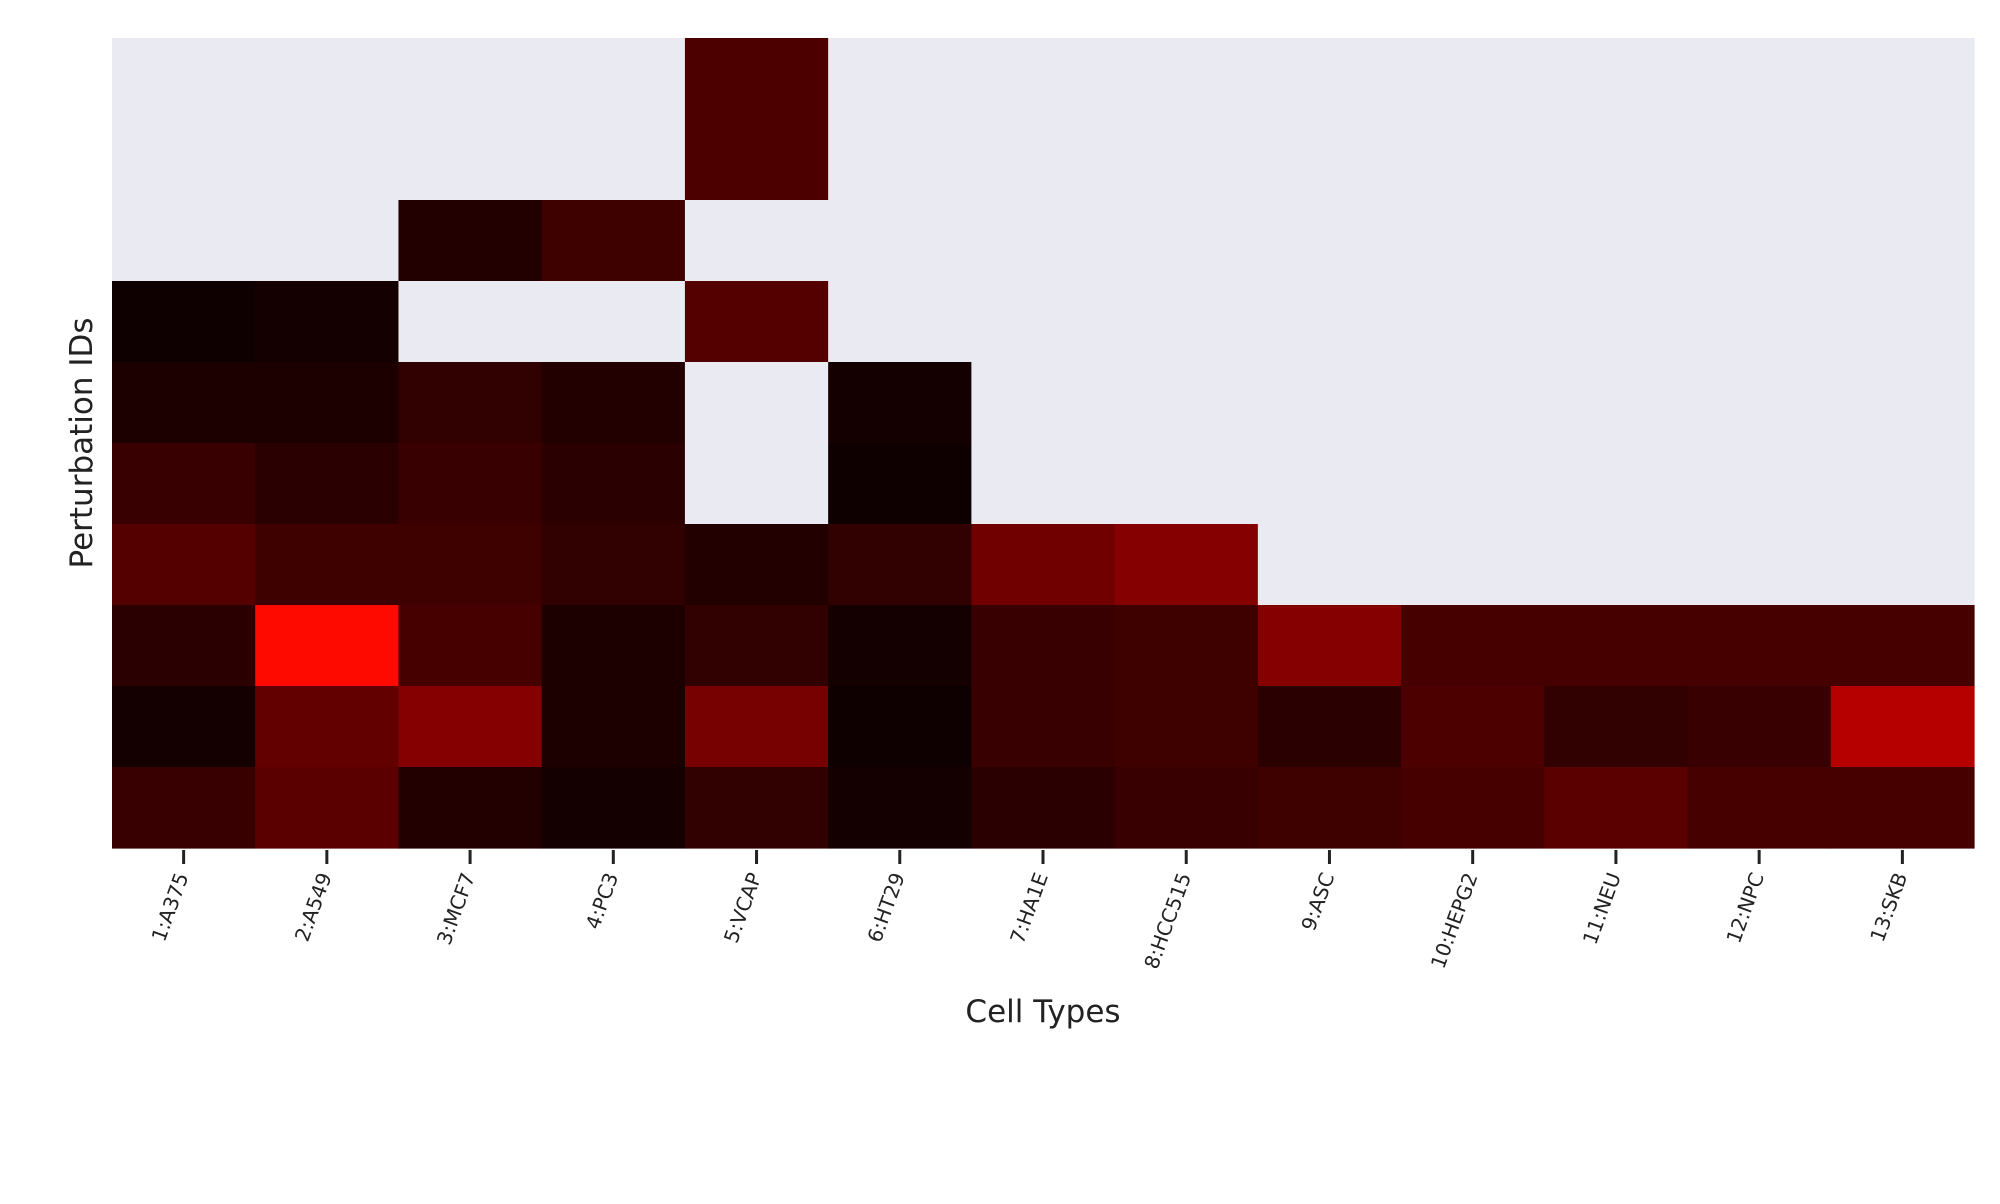 Image resolution: width=2000 pixels, height=1204 pixels. Describe the element at coordinates (1029, 907) in the screenshot. I see `x-tick-label: 7:HA1E` at that location.